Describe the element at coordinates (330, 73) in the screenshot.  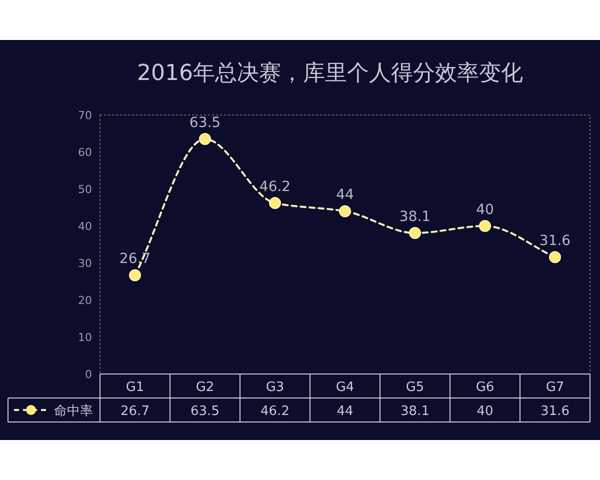
I see `chart-title: 2016年总决赛，库里个人得分效率变化` at that location.